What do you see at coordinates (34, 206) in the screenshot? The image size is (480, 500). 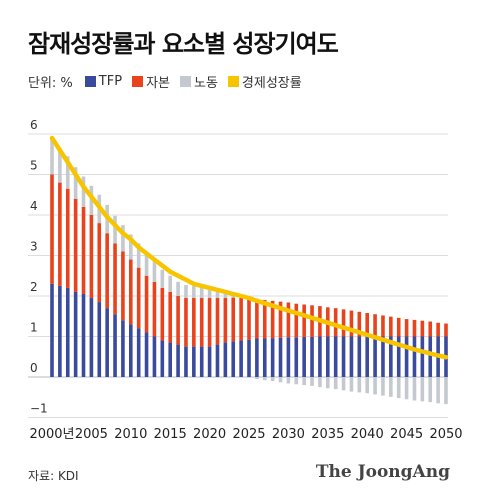 I see `y-tick-label: 4` at bounding box center [34, 206].